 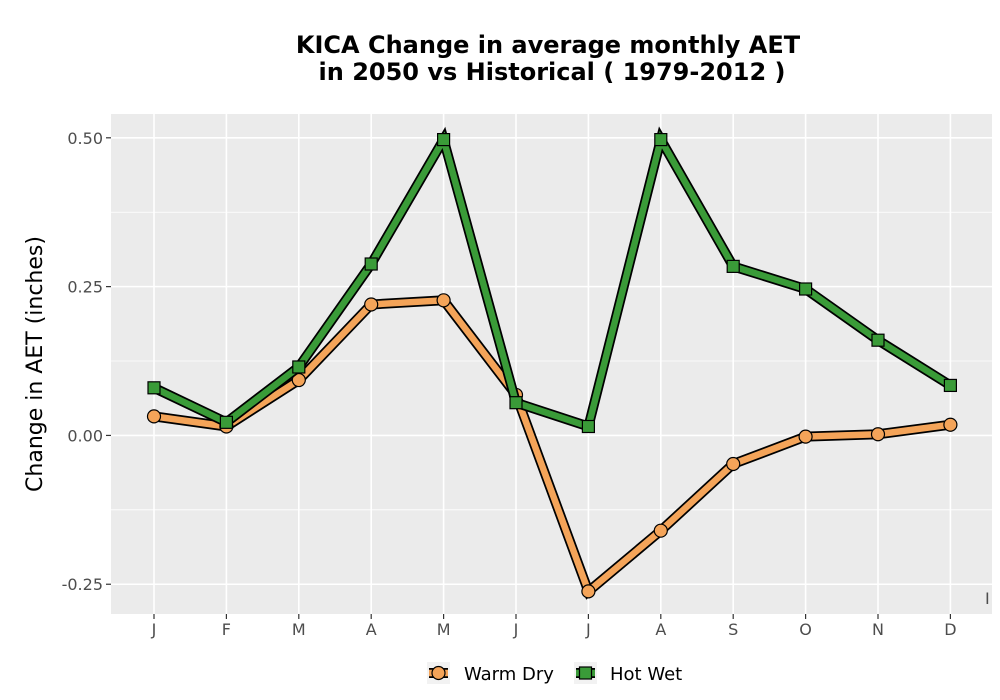 I want to click on y-tick-label: 0.25, so click(x=85, y=287).